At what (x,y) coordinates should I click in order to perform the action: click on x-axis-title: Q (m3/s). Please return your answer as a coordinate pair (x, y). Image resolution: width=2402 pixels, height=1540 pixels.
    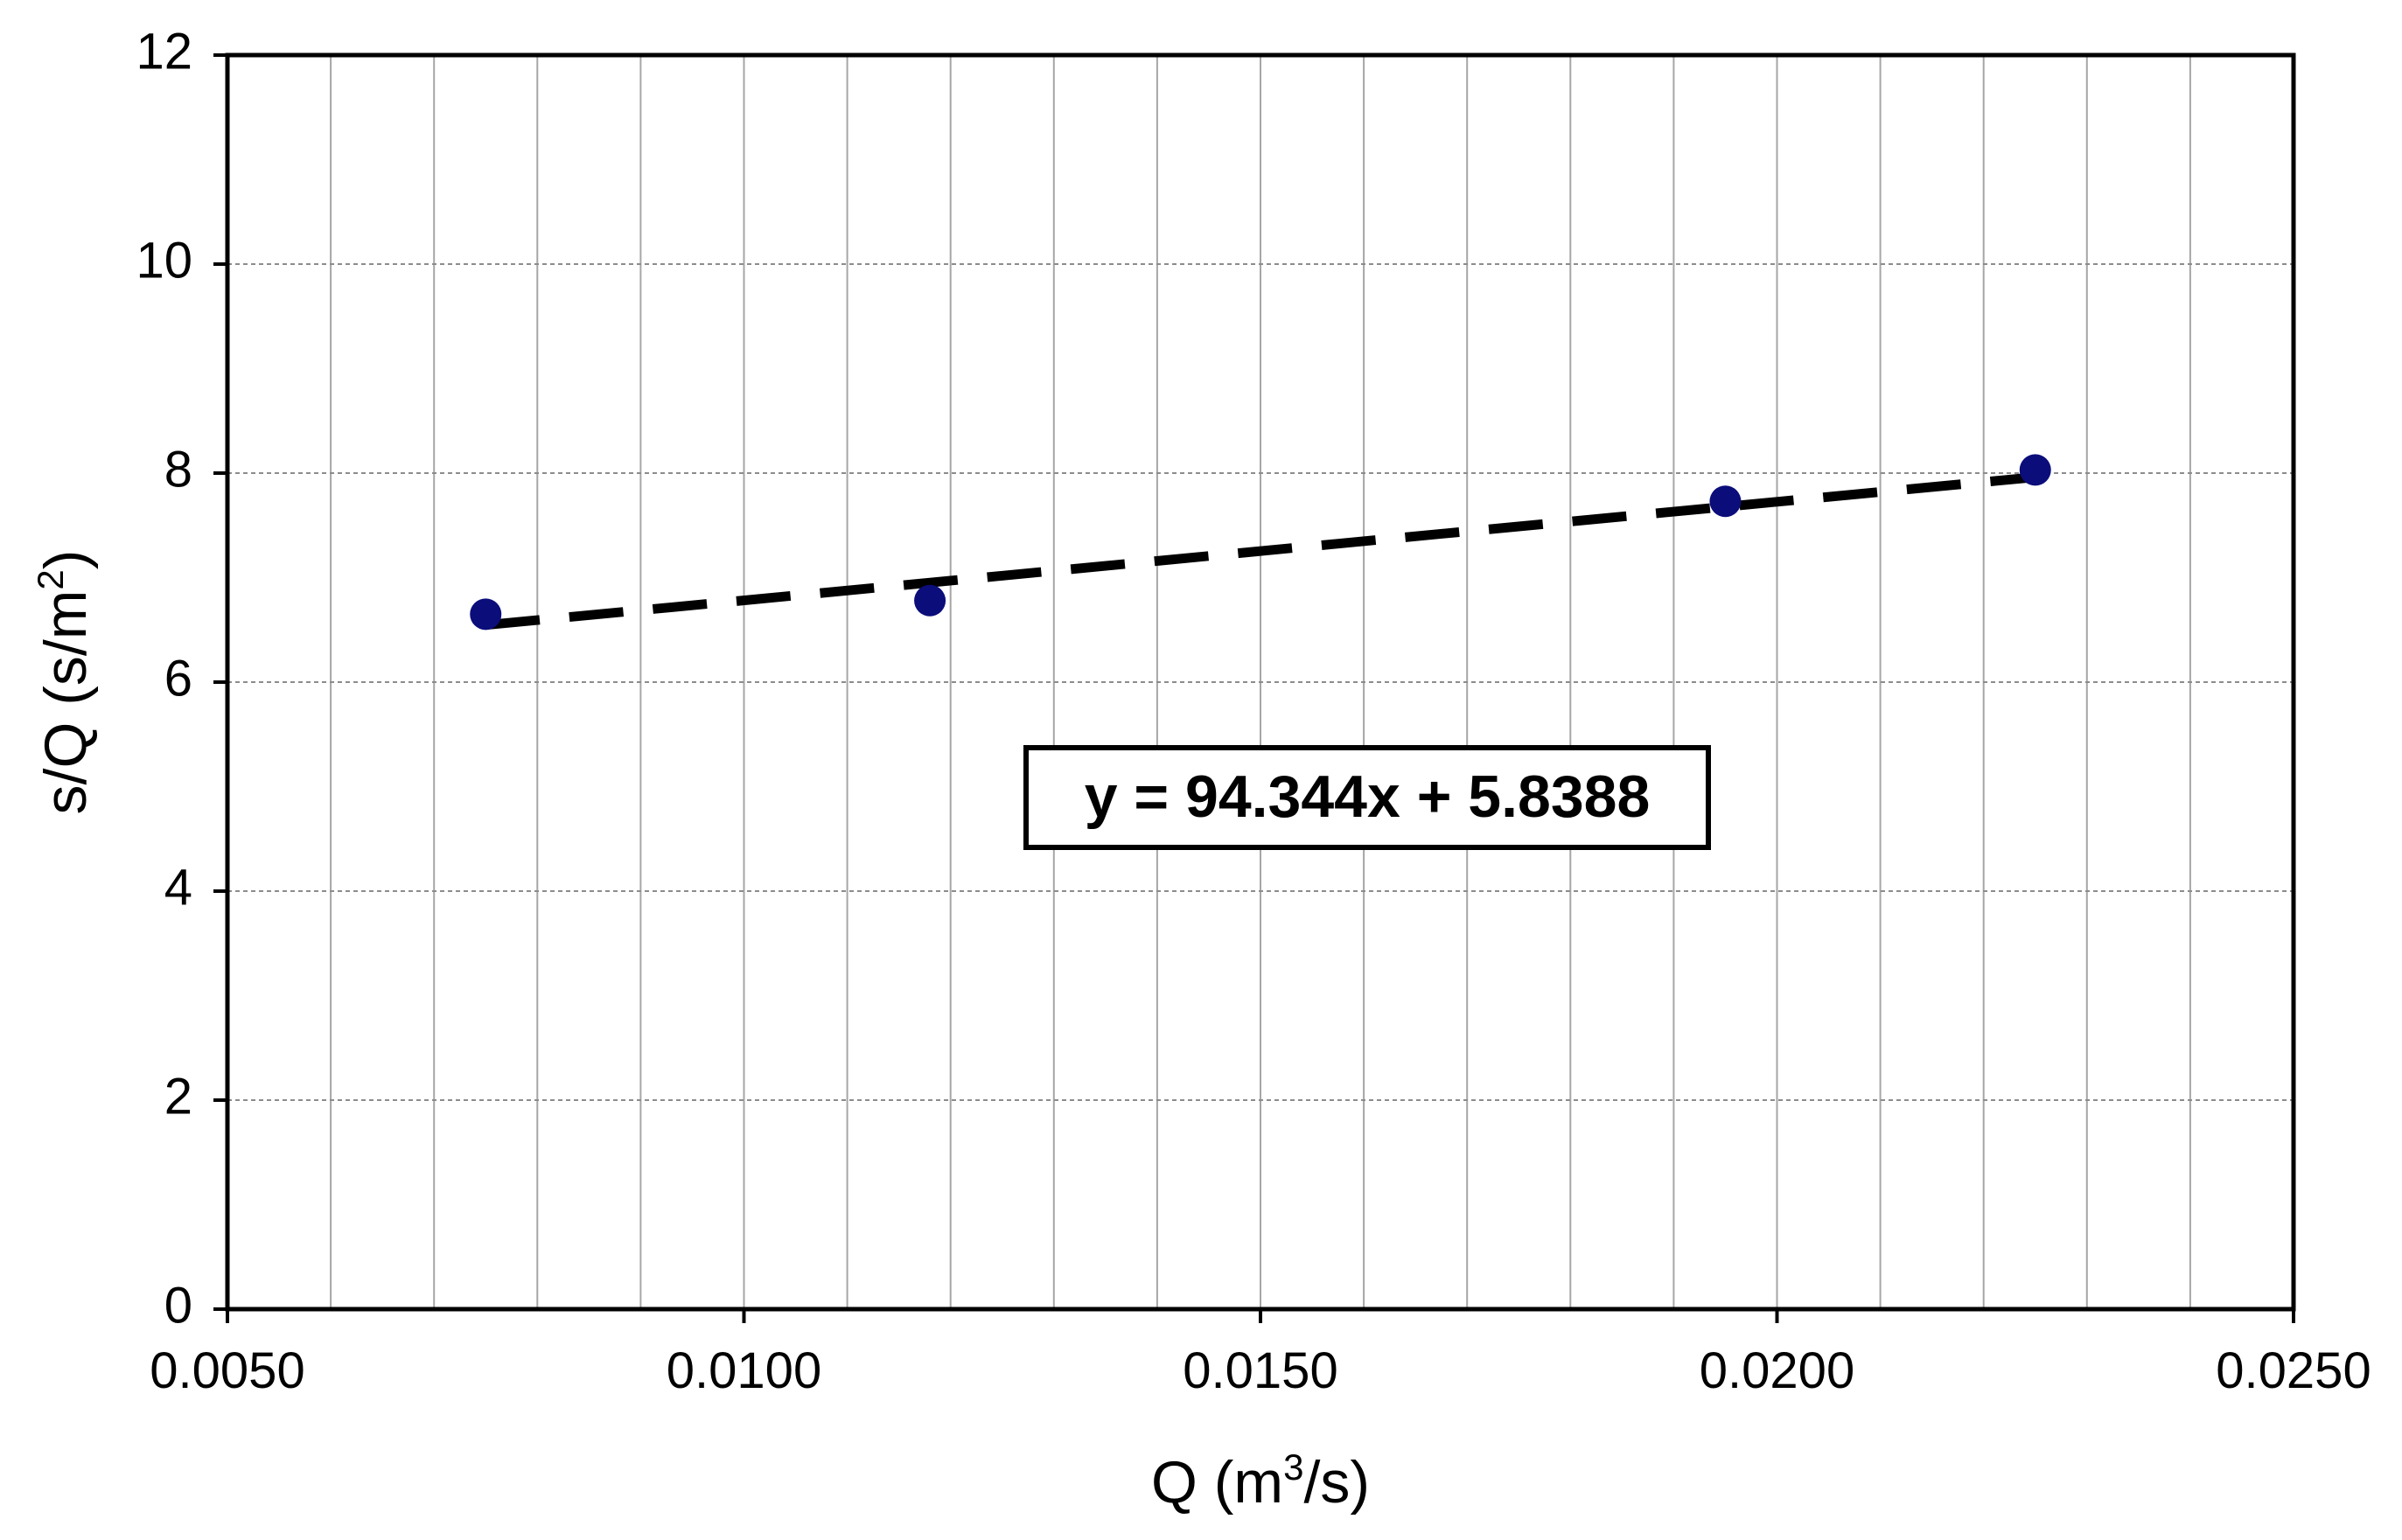
    Looking at the image, I should click on (1260, 1481).